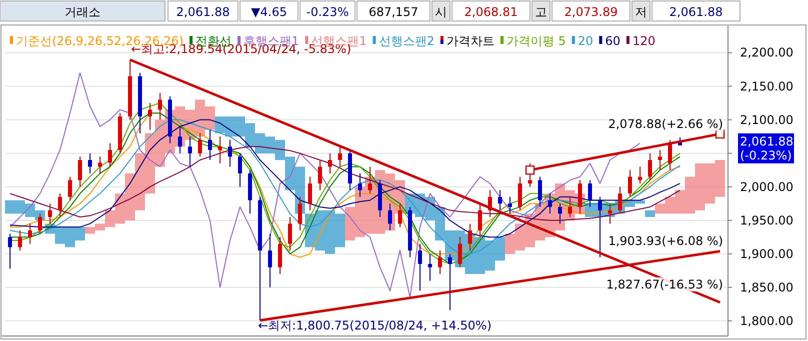 The image size is (808, 341). I want to click on y-tick-label: 2,000.00, so click(767, 187).